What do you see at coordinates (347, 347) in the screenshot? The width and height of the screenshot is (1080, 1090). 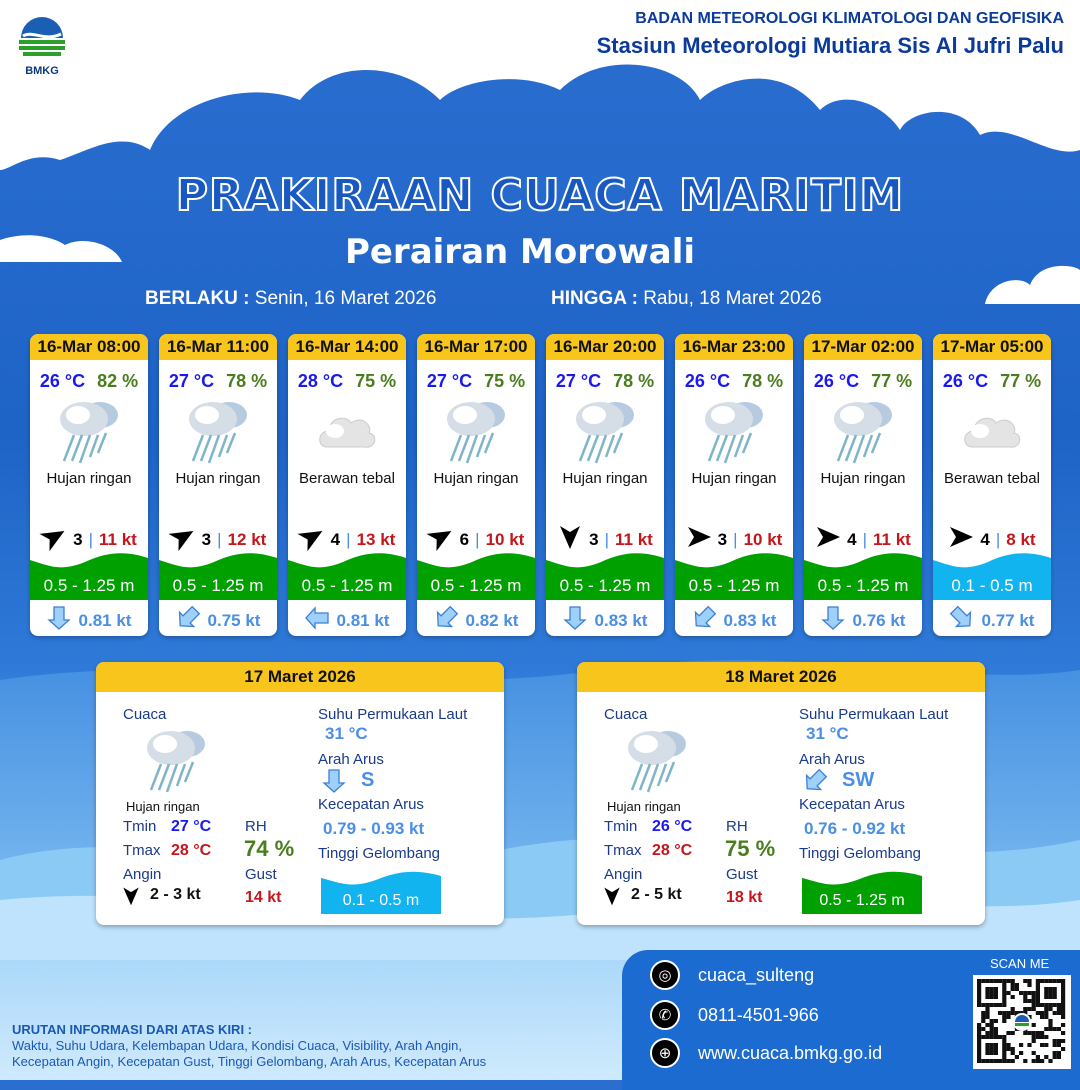 I see `forecast-time: 16-Mar 14:00` at bounding box center [347, 347].